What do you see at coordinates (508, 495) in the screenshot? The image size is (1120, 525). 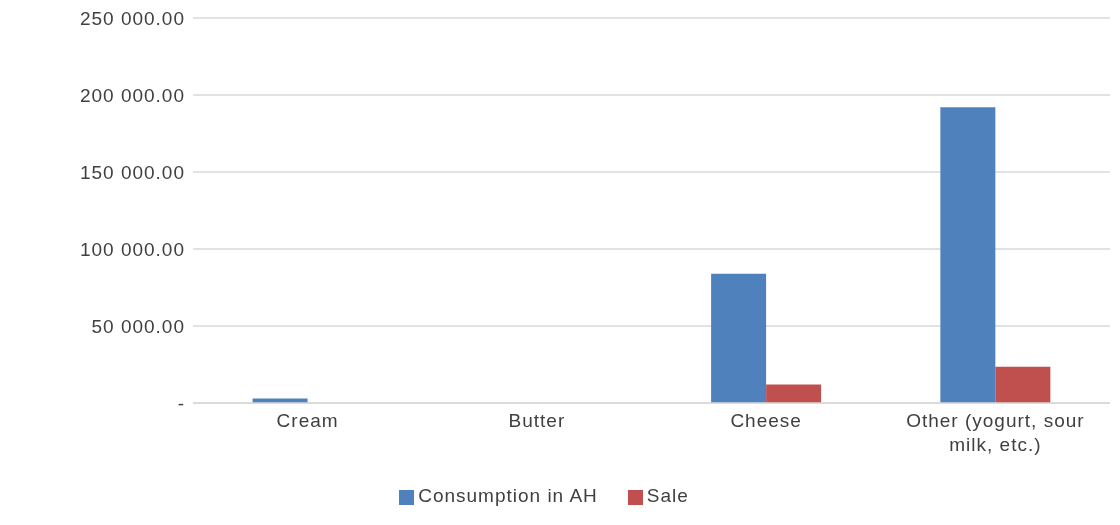 I see `legend-label: Consumption in AH` at bounding box center [508, 495].